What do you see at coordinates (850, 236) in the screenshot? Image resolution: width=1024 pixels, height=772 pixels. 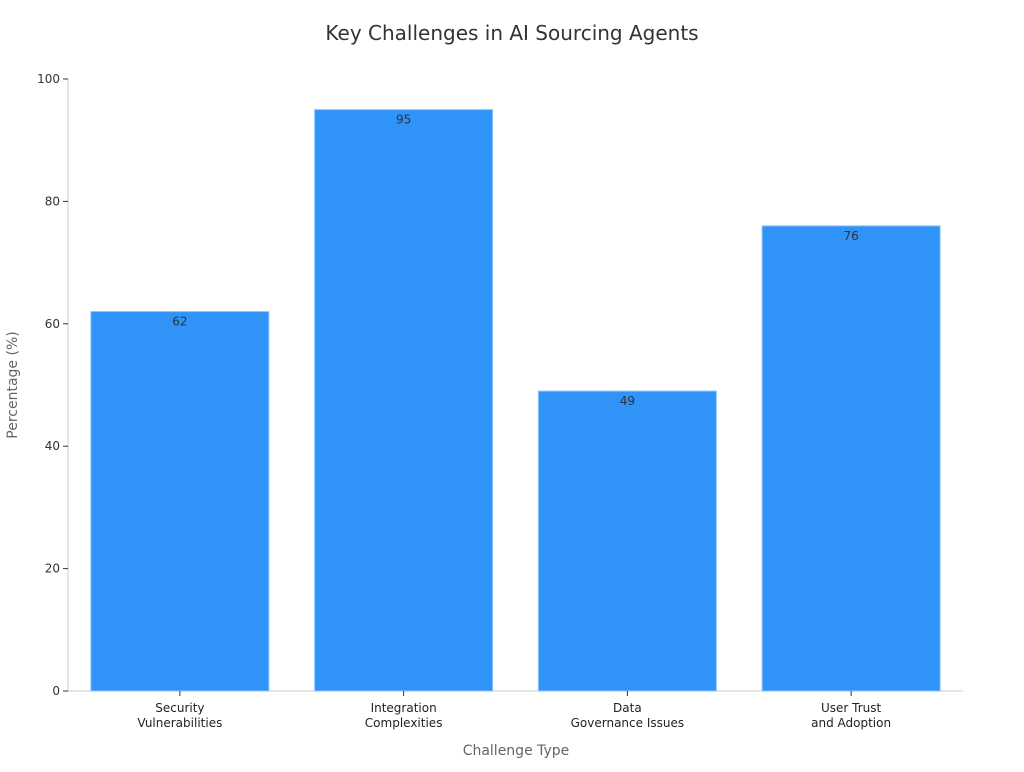 I see `bar-value-label: 76` at bounding box center [850, 236].